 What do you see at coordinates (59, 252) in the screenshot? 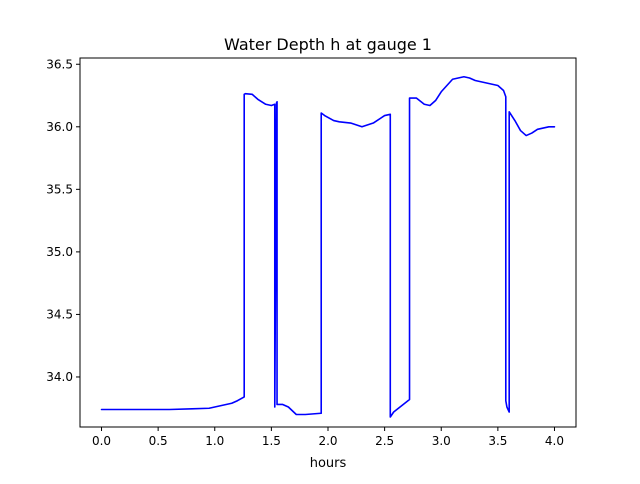
I see `y-tick-label: 35.0` at bounding box center [59, 252].